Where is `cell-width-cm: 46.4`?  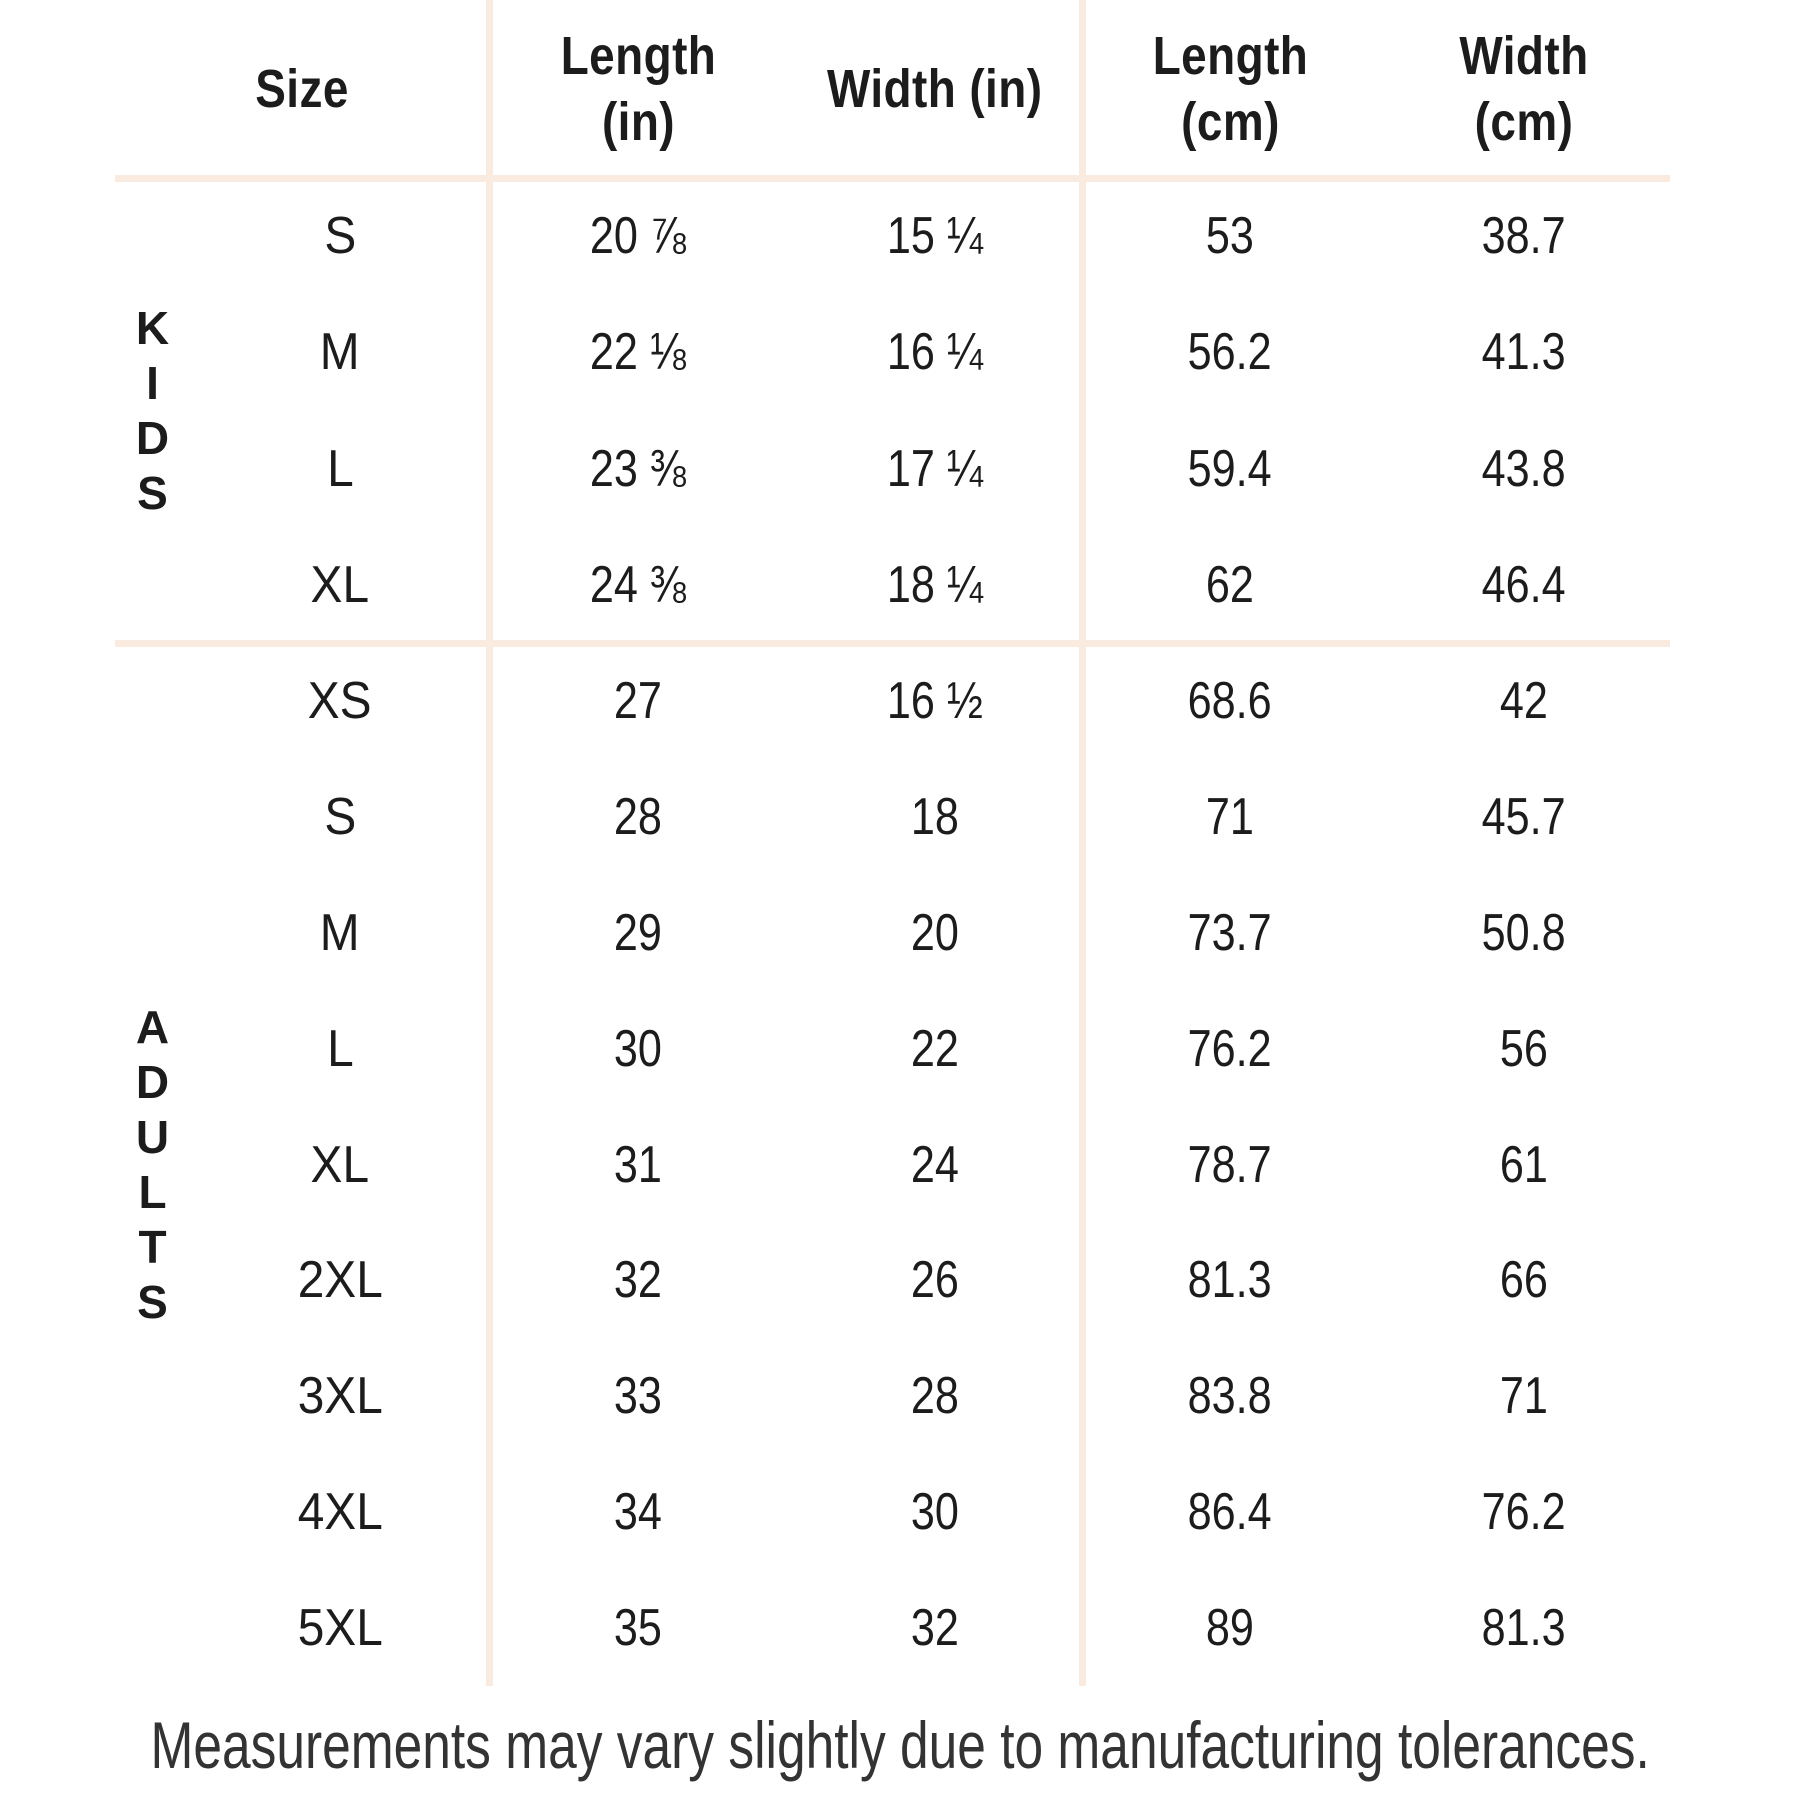
cell-width-cm: 46.4 is located at coordinates (1523, 584).